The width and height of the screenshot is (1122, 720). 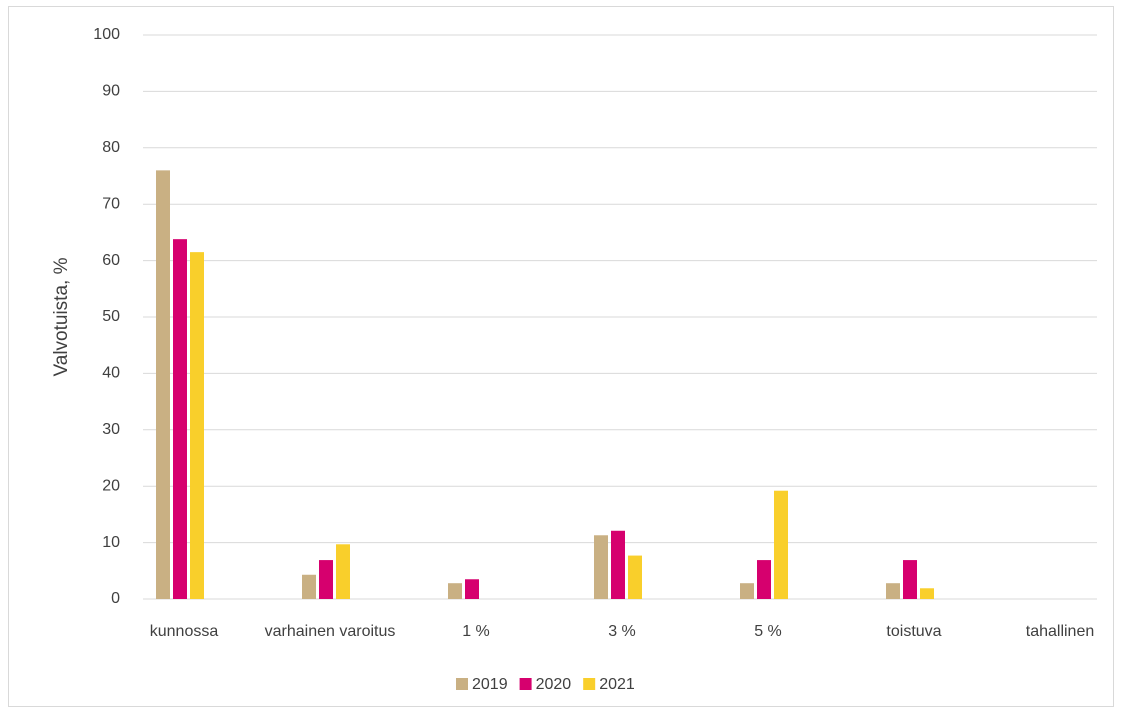 I want to click on y-tick-label: 0, so click(x=115, y=598).